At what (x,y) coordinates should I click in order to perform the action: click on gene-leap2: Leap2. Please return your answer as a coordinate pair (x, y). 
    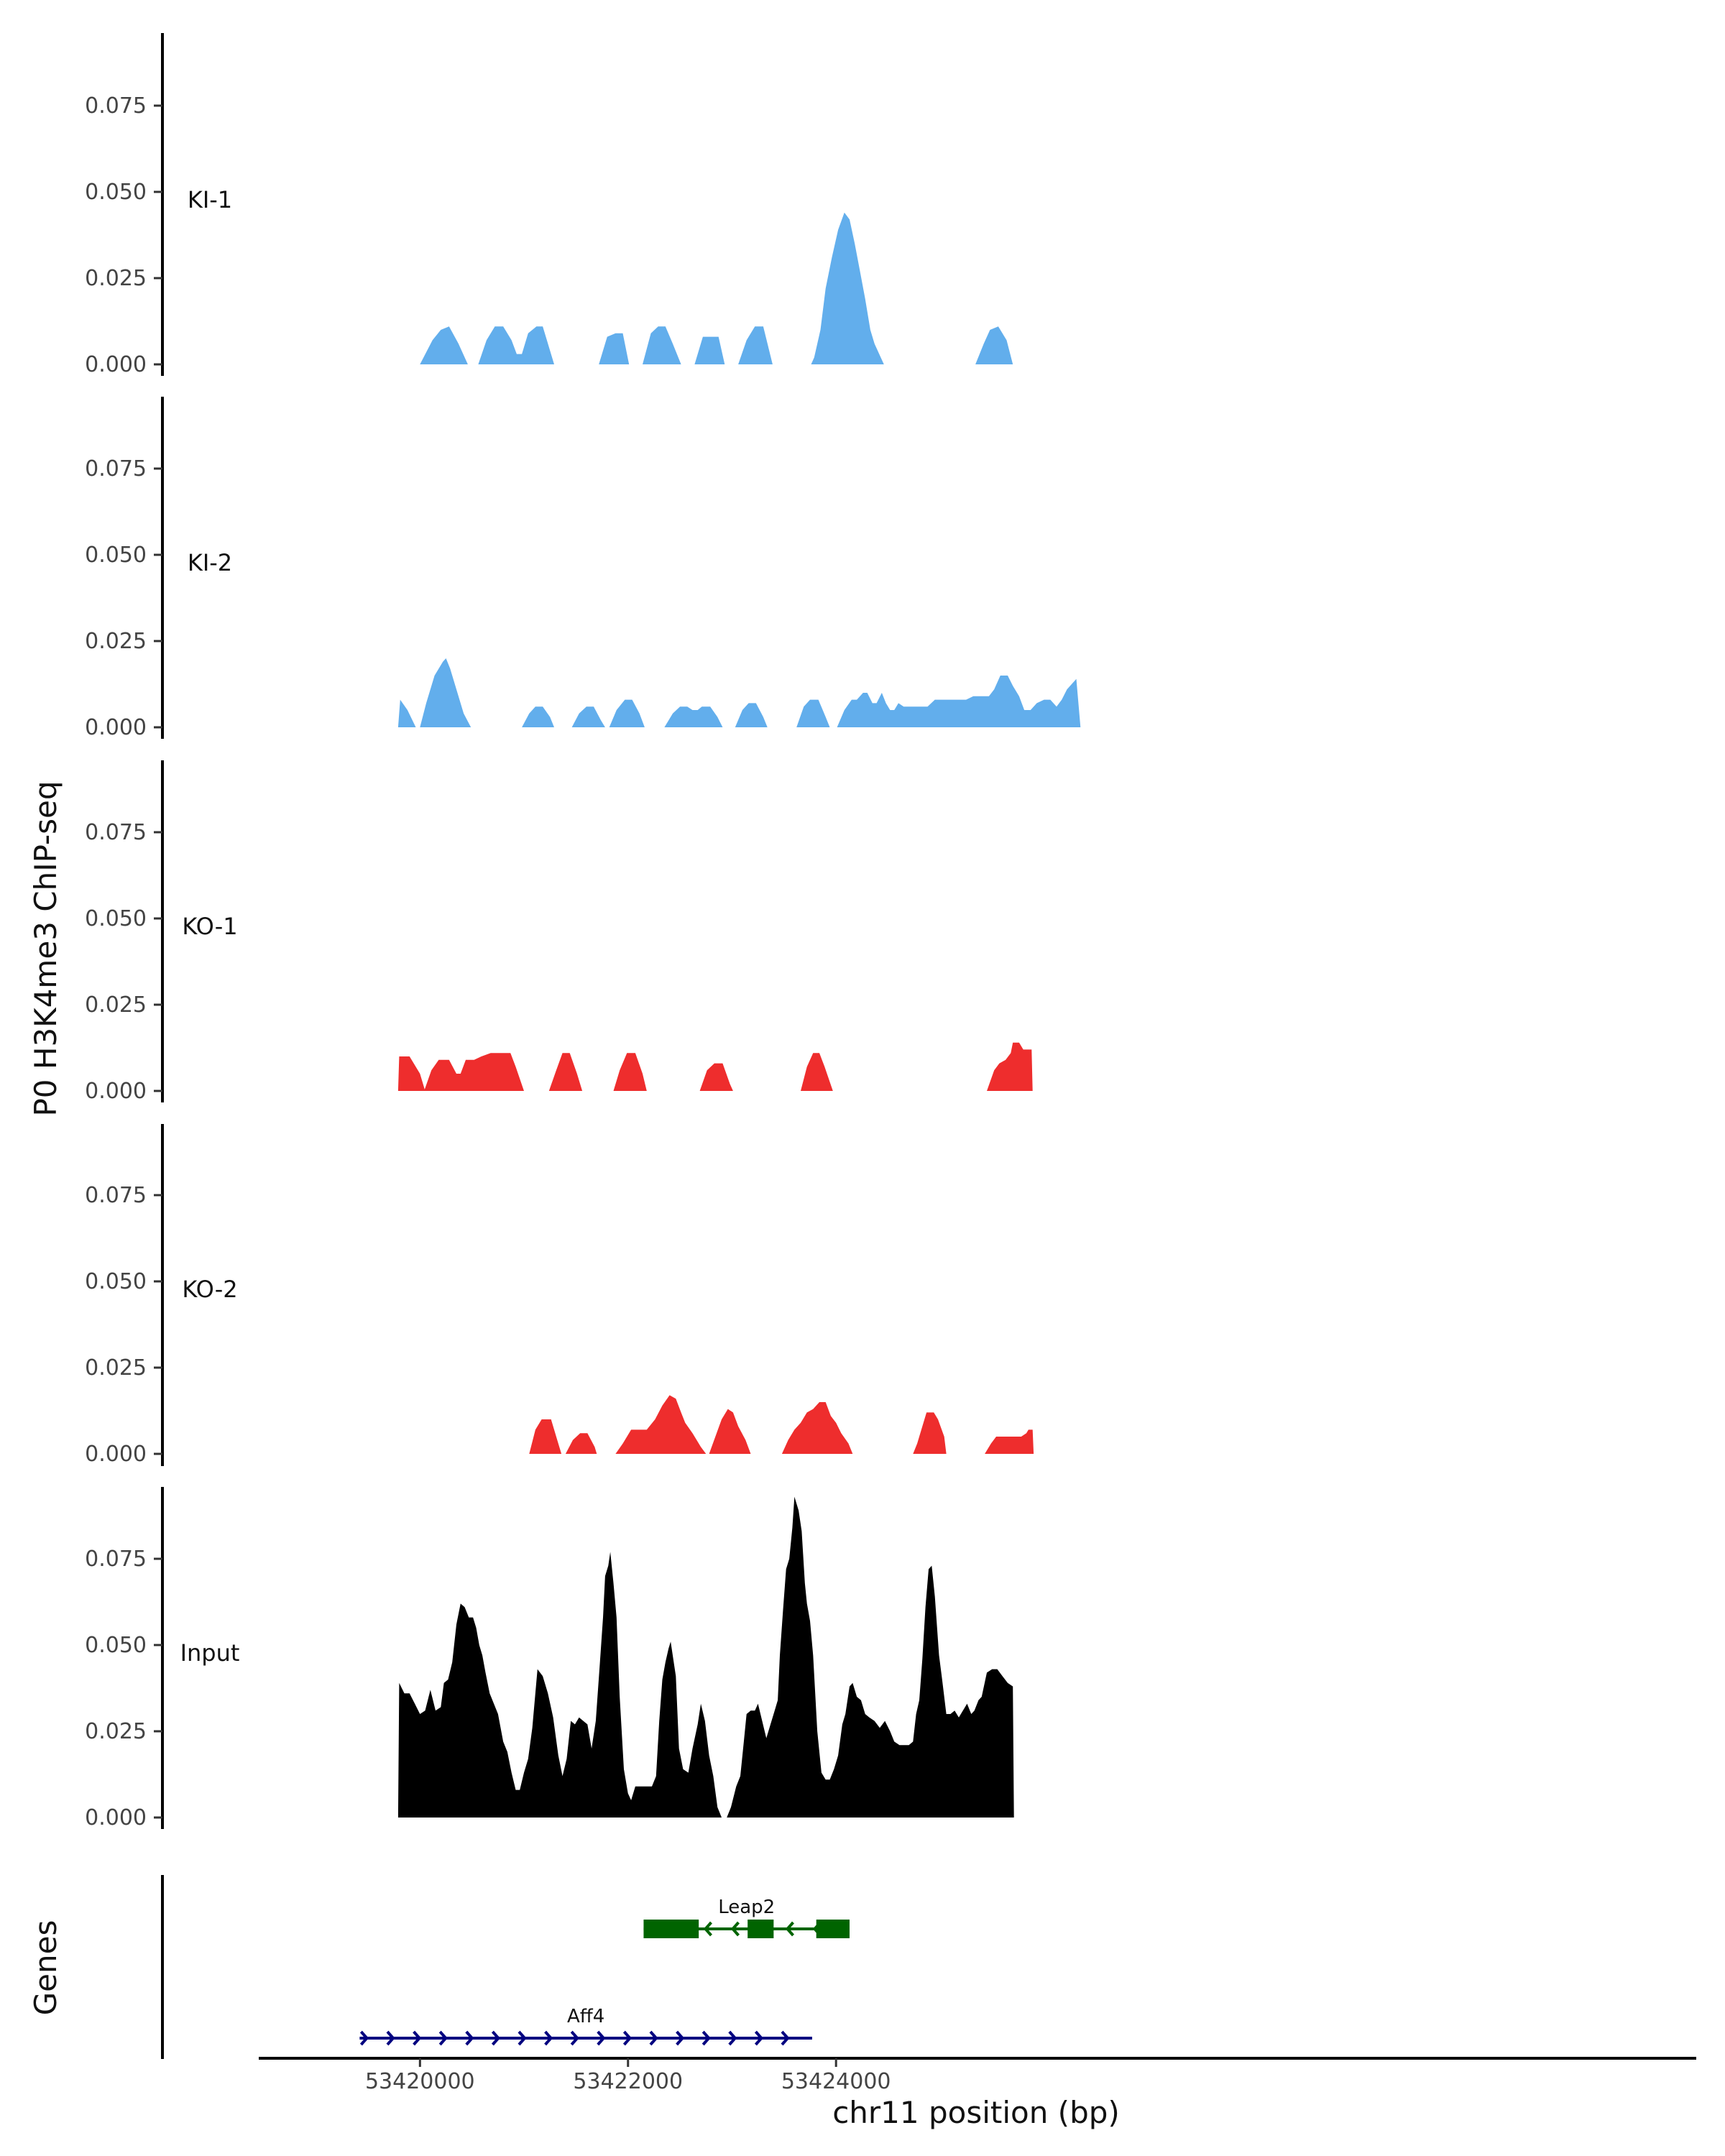
    Looking at the image, I should click on (746, 1918).